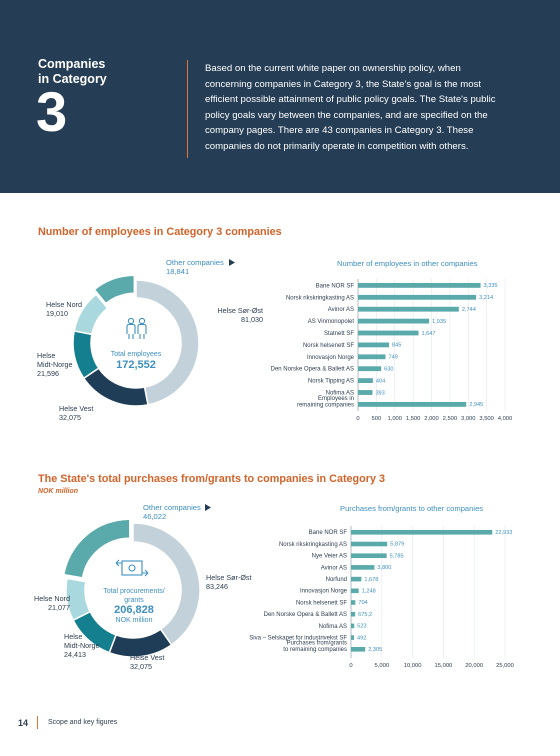 Image resolution: width=560 pixels, height=756 pixels. I want to click on bar-value-label: 675,2, so click(365, 615).